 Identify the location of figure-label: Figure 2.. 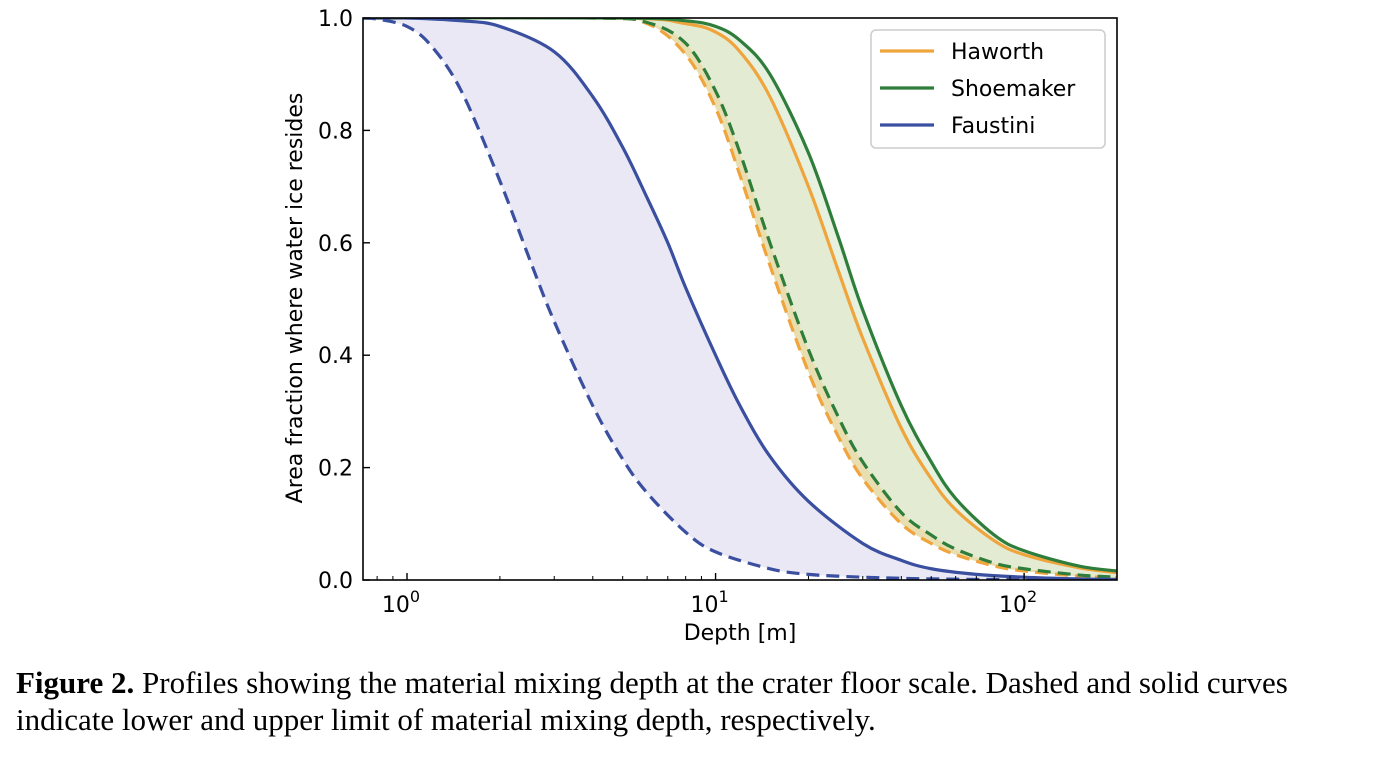
(75, 682).